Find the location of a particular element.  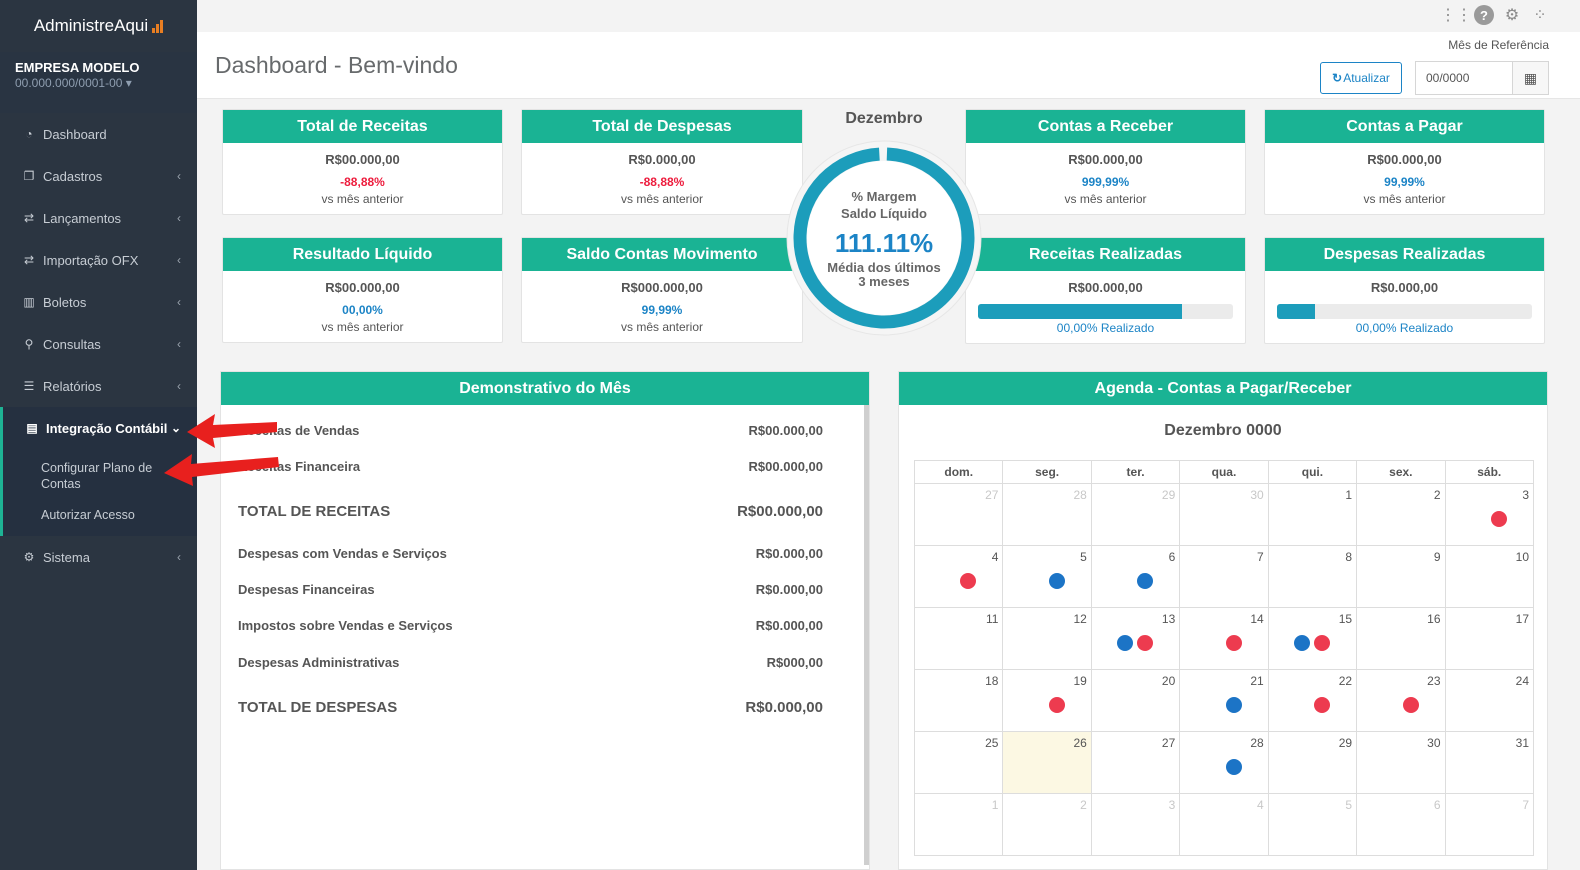

calendar-icon: ▦ is located at coordinates (1531, 78).